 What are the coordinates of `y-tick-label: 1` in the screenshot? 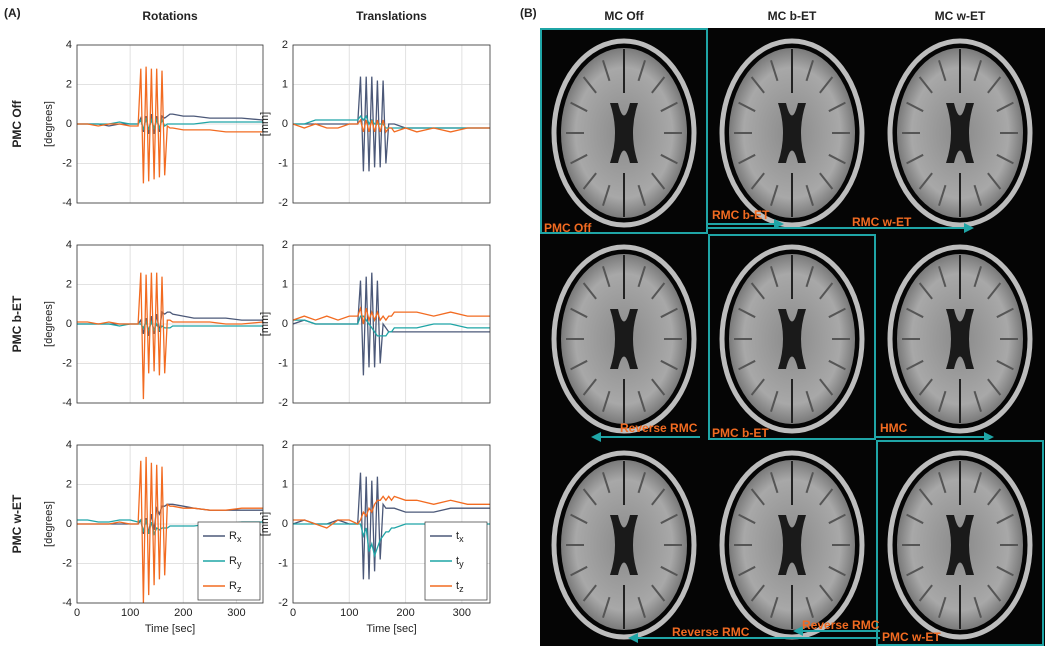 It's located at (285, 84).